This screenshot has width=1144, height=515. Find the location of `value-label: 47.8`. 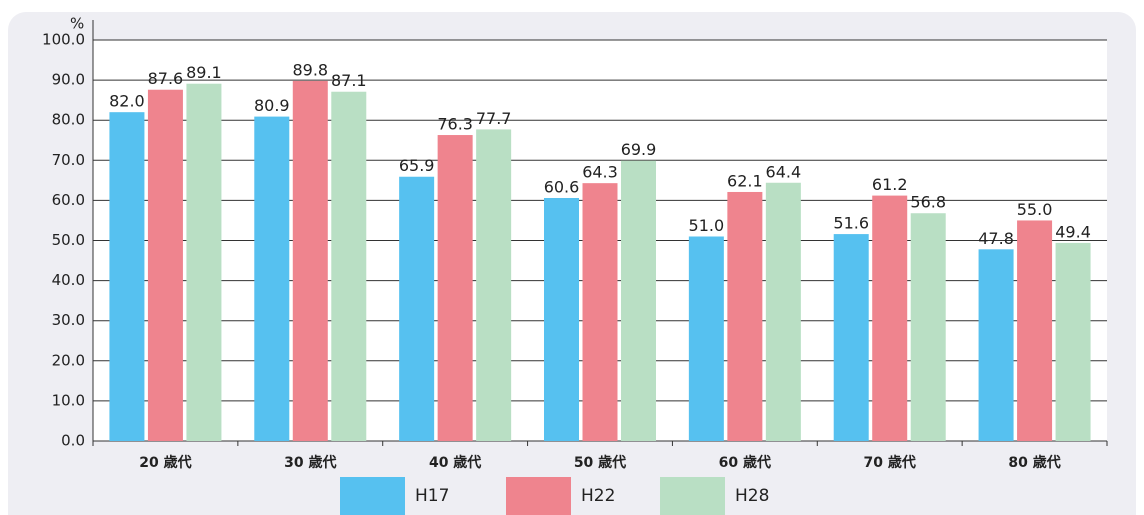

value-label: 47.8 is located at coordinates (996, 238).